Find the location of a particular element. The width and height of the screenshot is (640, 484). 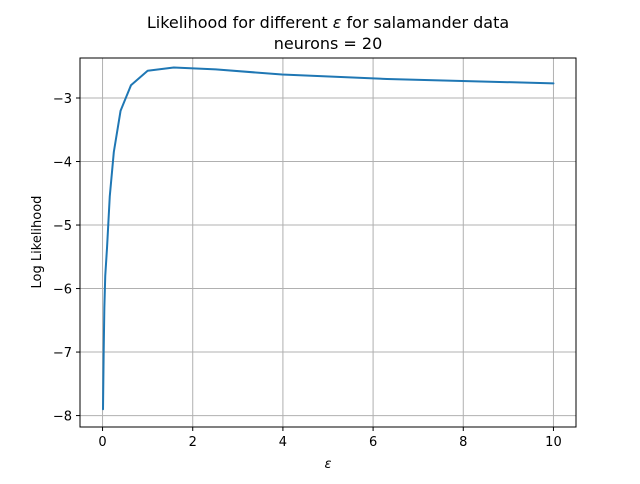

x-tick-label: 6 is located at coordinates (373, 442).